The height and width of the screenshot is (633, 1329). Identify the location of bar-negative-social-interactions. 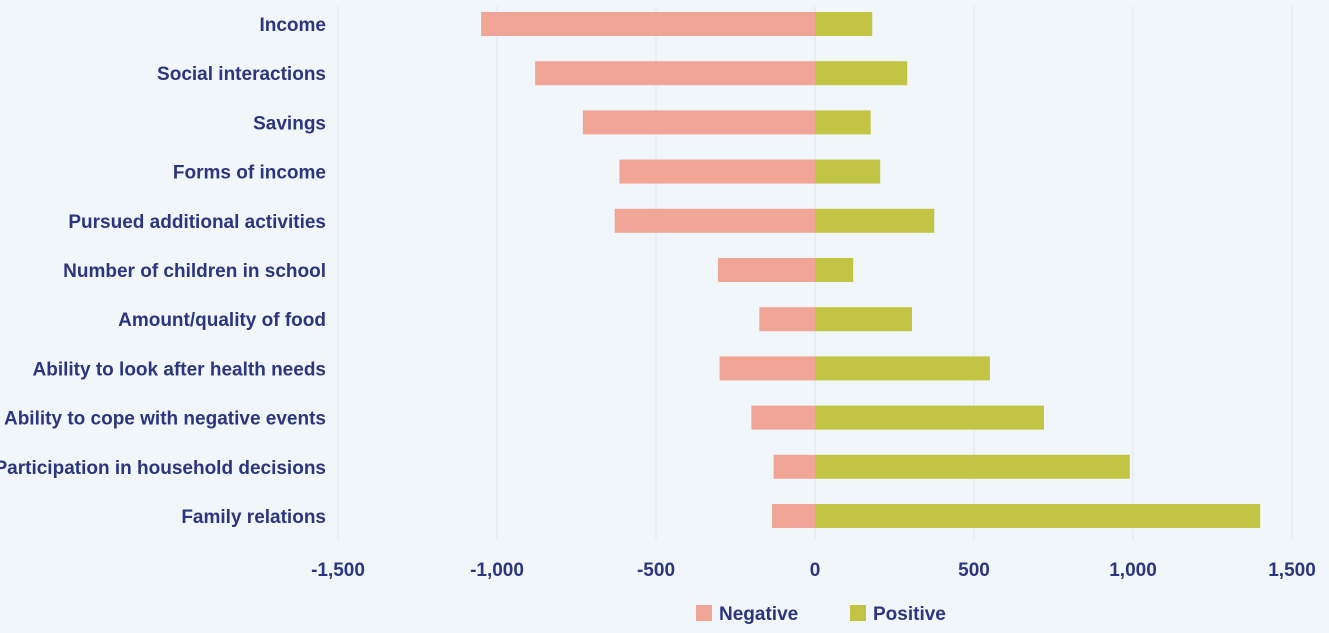
(675, 73).